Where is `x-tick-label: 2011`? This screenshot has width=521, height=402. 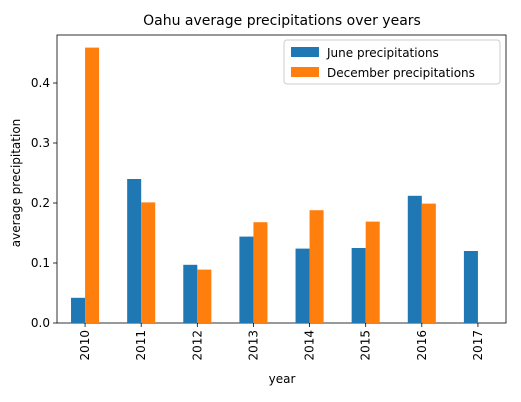
x-tick-label: 2011 is located at coordinates (141, 345).